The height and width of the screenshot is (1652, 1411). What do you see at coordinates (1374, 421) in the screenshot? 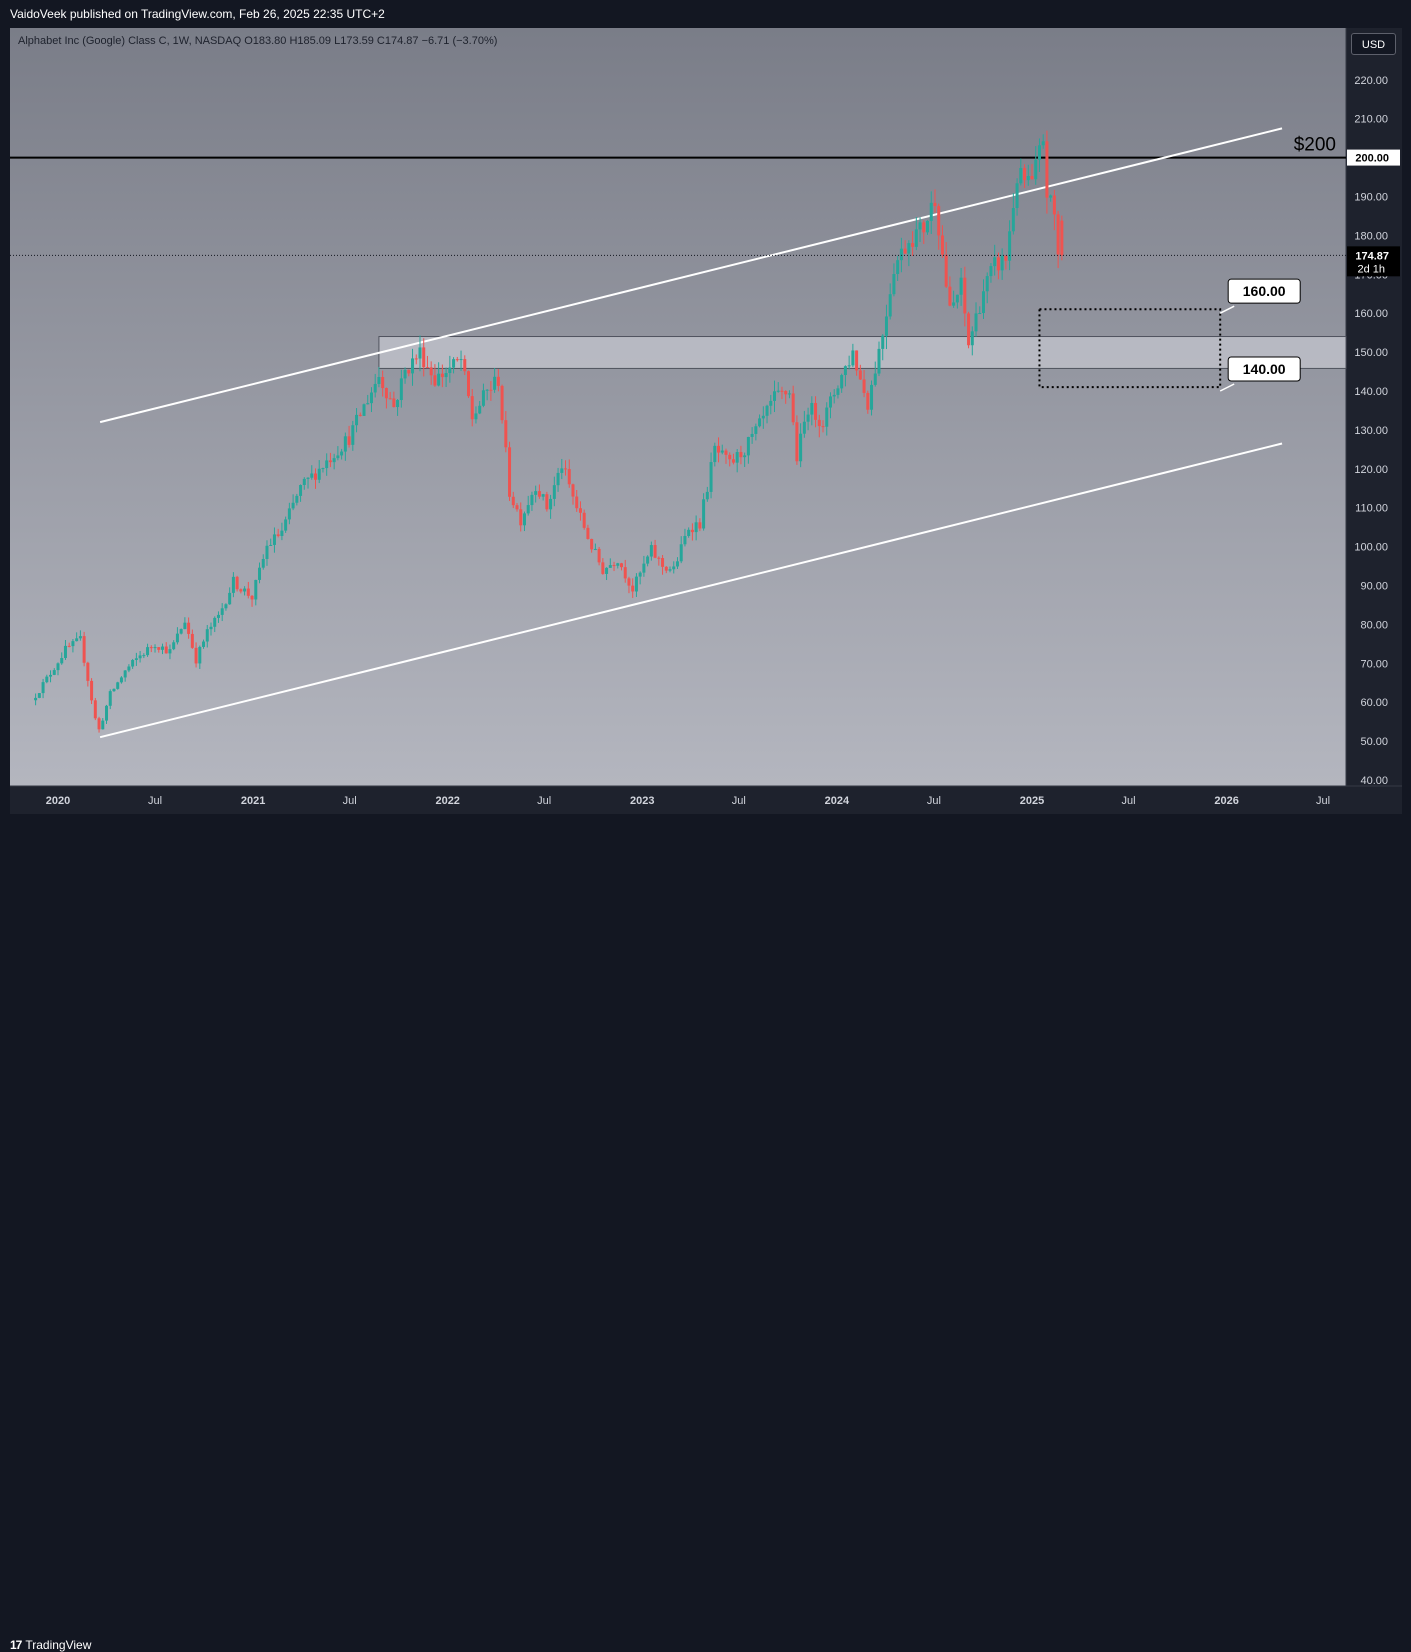
I see `price-axis-background` at bounding box center [1374, 421].